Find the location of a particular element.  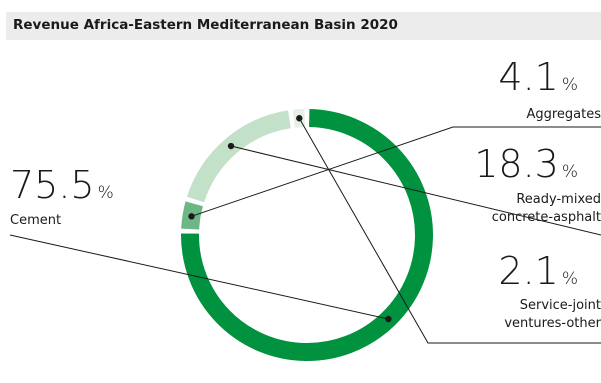

leader-dot-ready-mixed-concrete-asphalt is located at coordinates (231, 146).